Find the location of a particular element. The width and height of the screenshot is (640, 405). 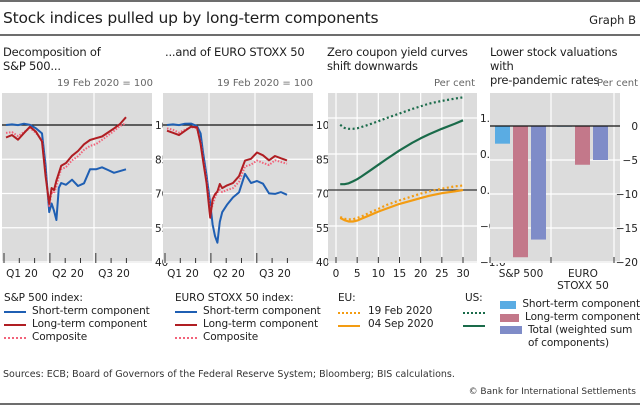

bar-long-term-eurostoxx50 is located at coordinates (582, 145).